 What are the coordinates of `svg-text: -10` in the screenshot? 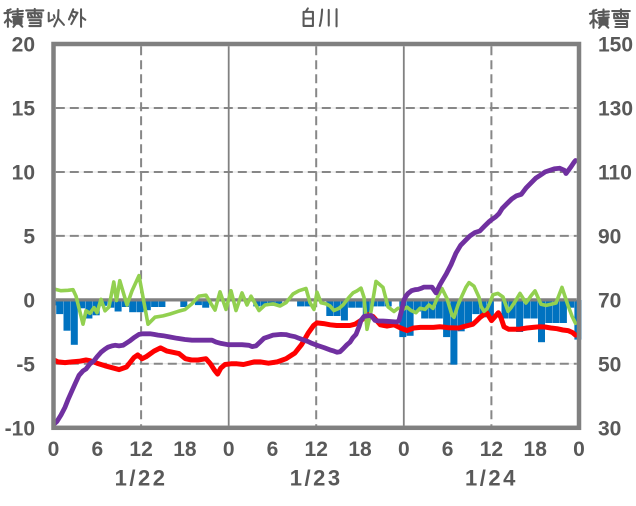 It's located at (20, 428).